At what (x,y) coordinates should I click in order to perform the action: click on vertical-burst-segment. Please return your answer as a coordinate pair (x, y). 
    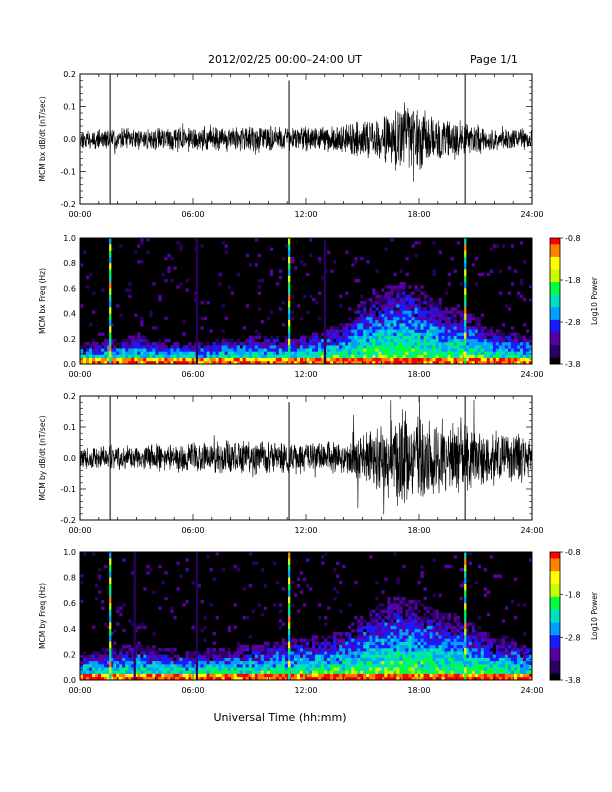
    Looking at the image, I should click on (196, 638).